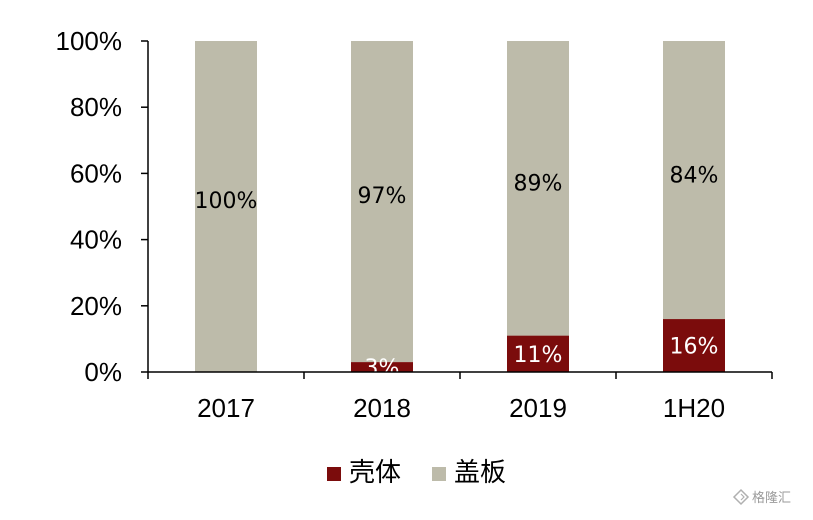 Image resolution: width=813 pixels, height=520 pixels. I want to click on watermark-text: 格隆汇, so click(771, 498).